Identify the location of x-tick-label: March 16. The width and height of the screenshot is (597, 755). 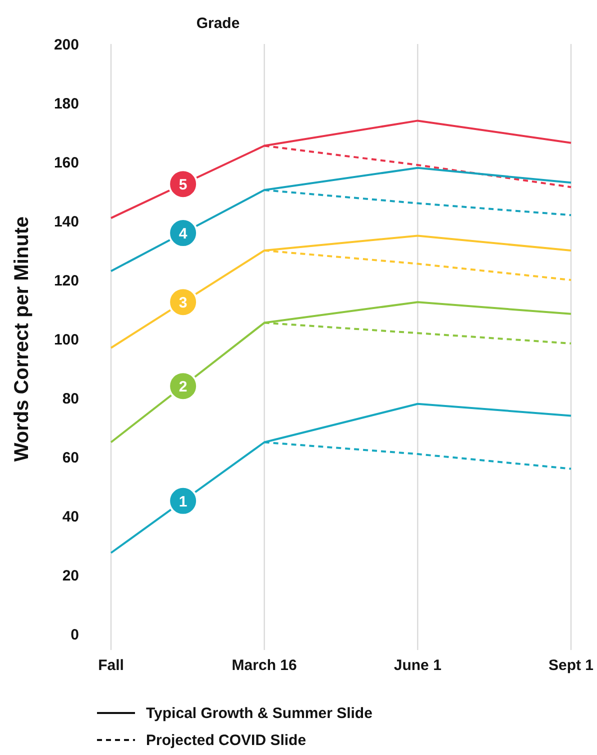
(264, 665).